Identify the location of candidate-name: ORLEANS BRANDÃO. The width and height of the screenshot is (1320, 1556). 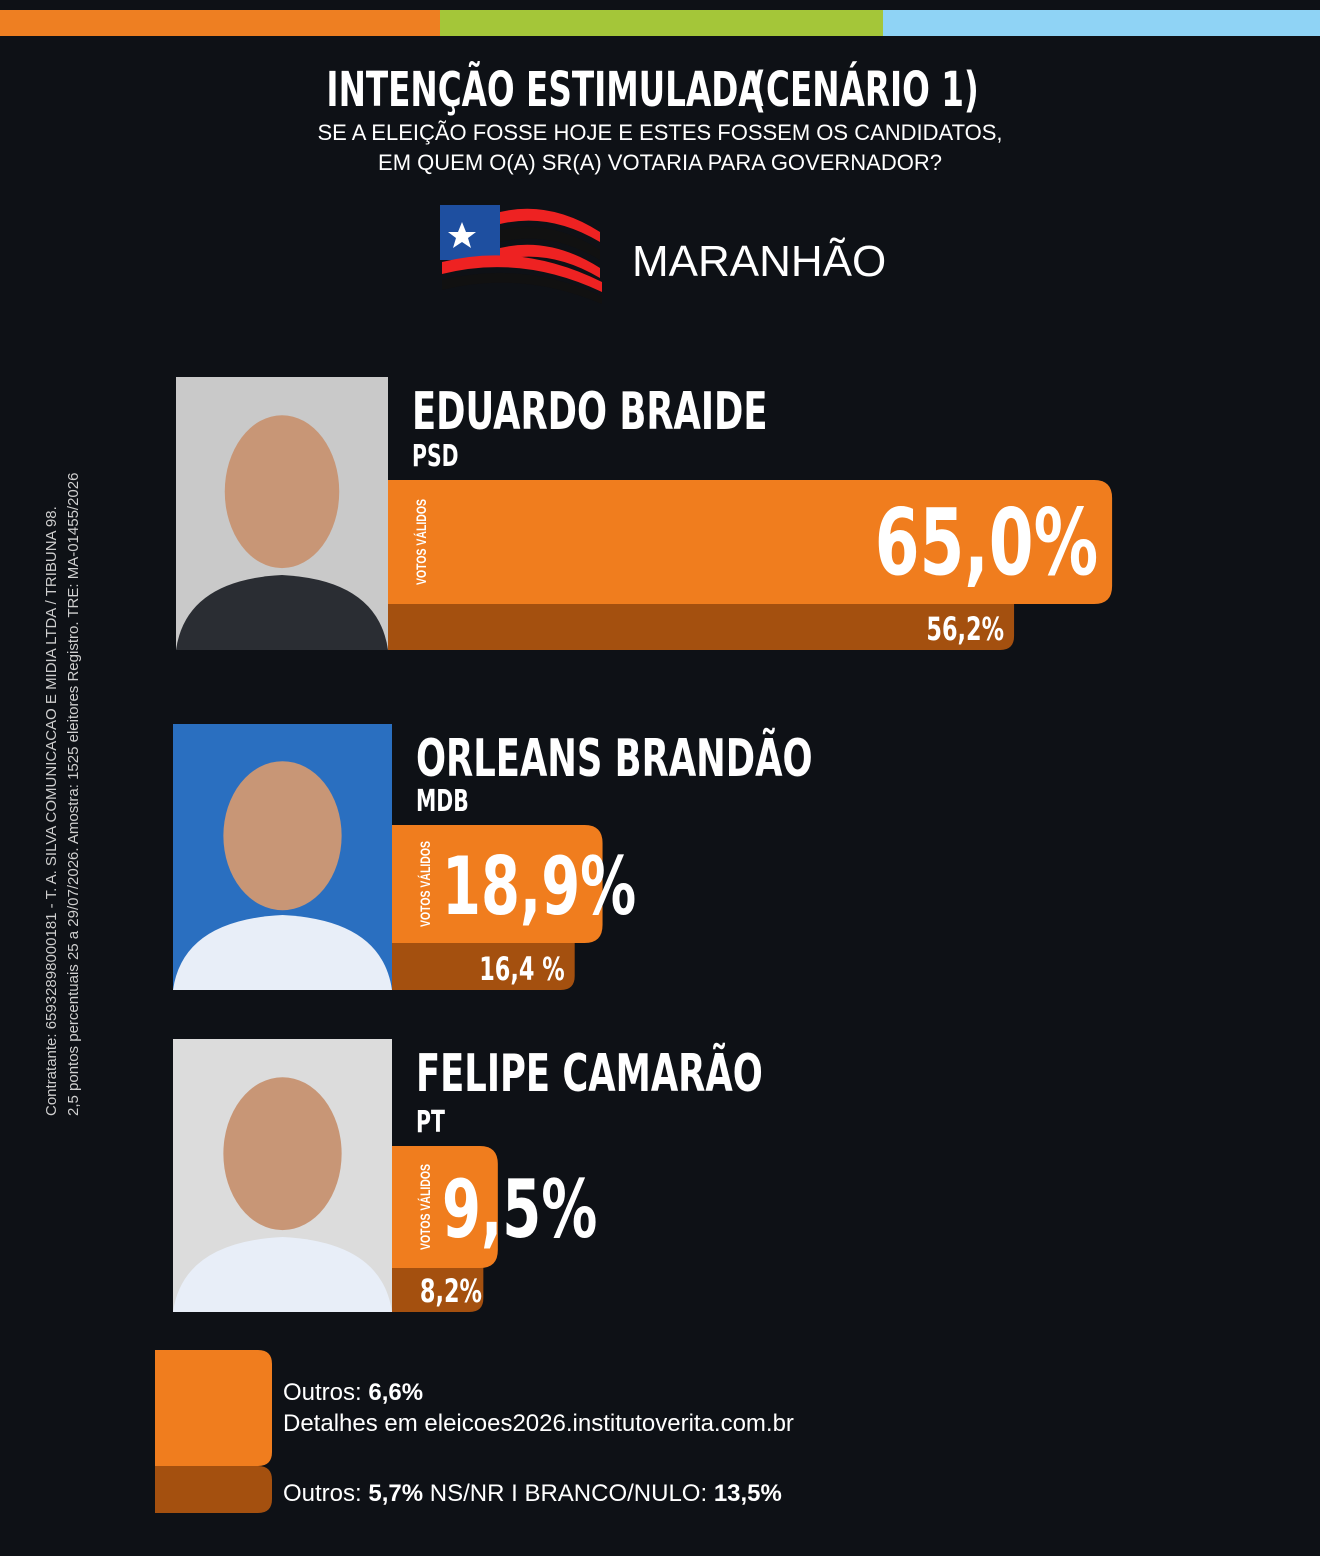
(614, 758).